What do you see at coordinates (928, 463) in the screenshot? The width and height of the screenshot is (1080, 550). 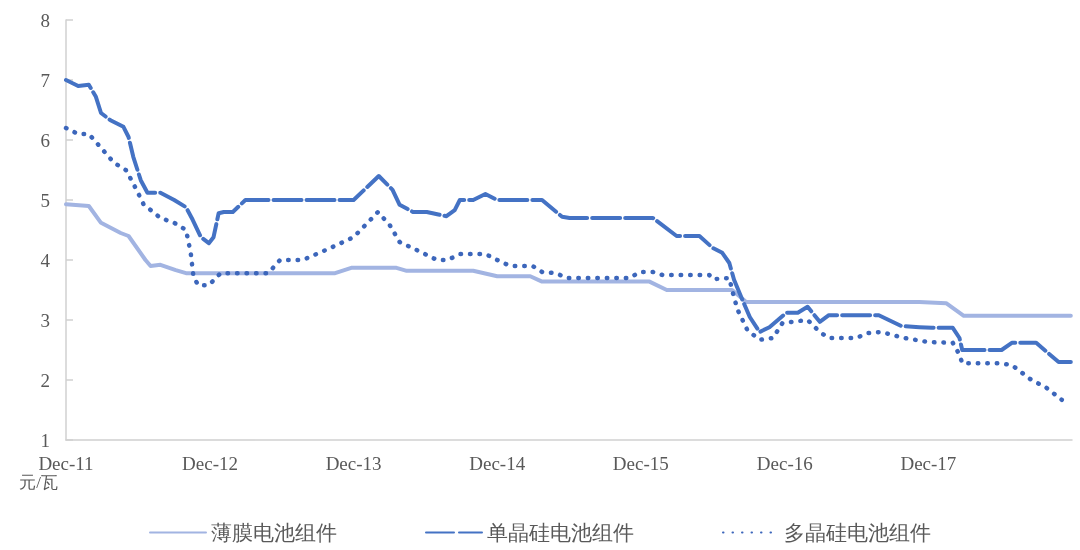 I see `x-tick-label: Dec-17` at bounding box center [928, 463].